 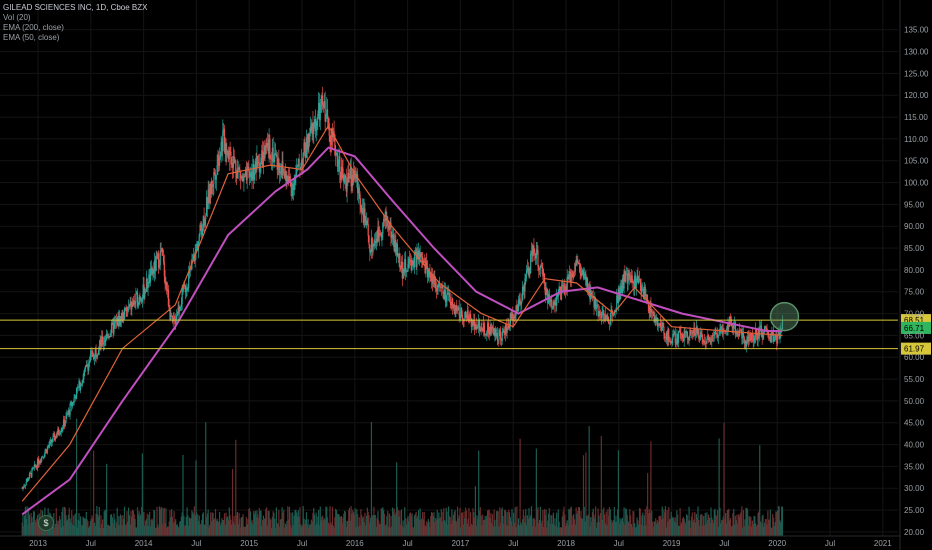 I want to click on legend-ema-50: EMA (50, close), so click(x=31, y=37).